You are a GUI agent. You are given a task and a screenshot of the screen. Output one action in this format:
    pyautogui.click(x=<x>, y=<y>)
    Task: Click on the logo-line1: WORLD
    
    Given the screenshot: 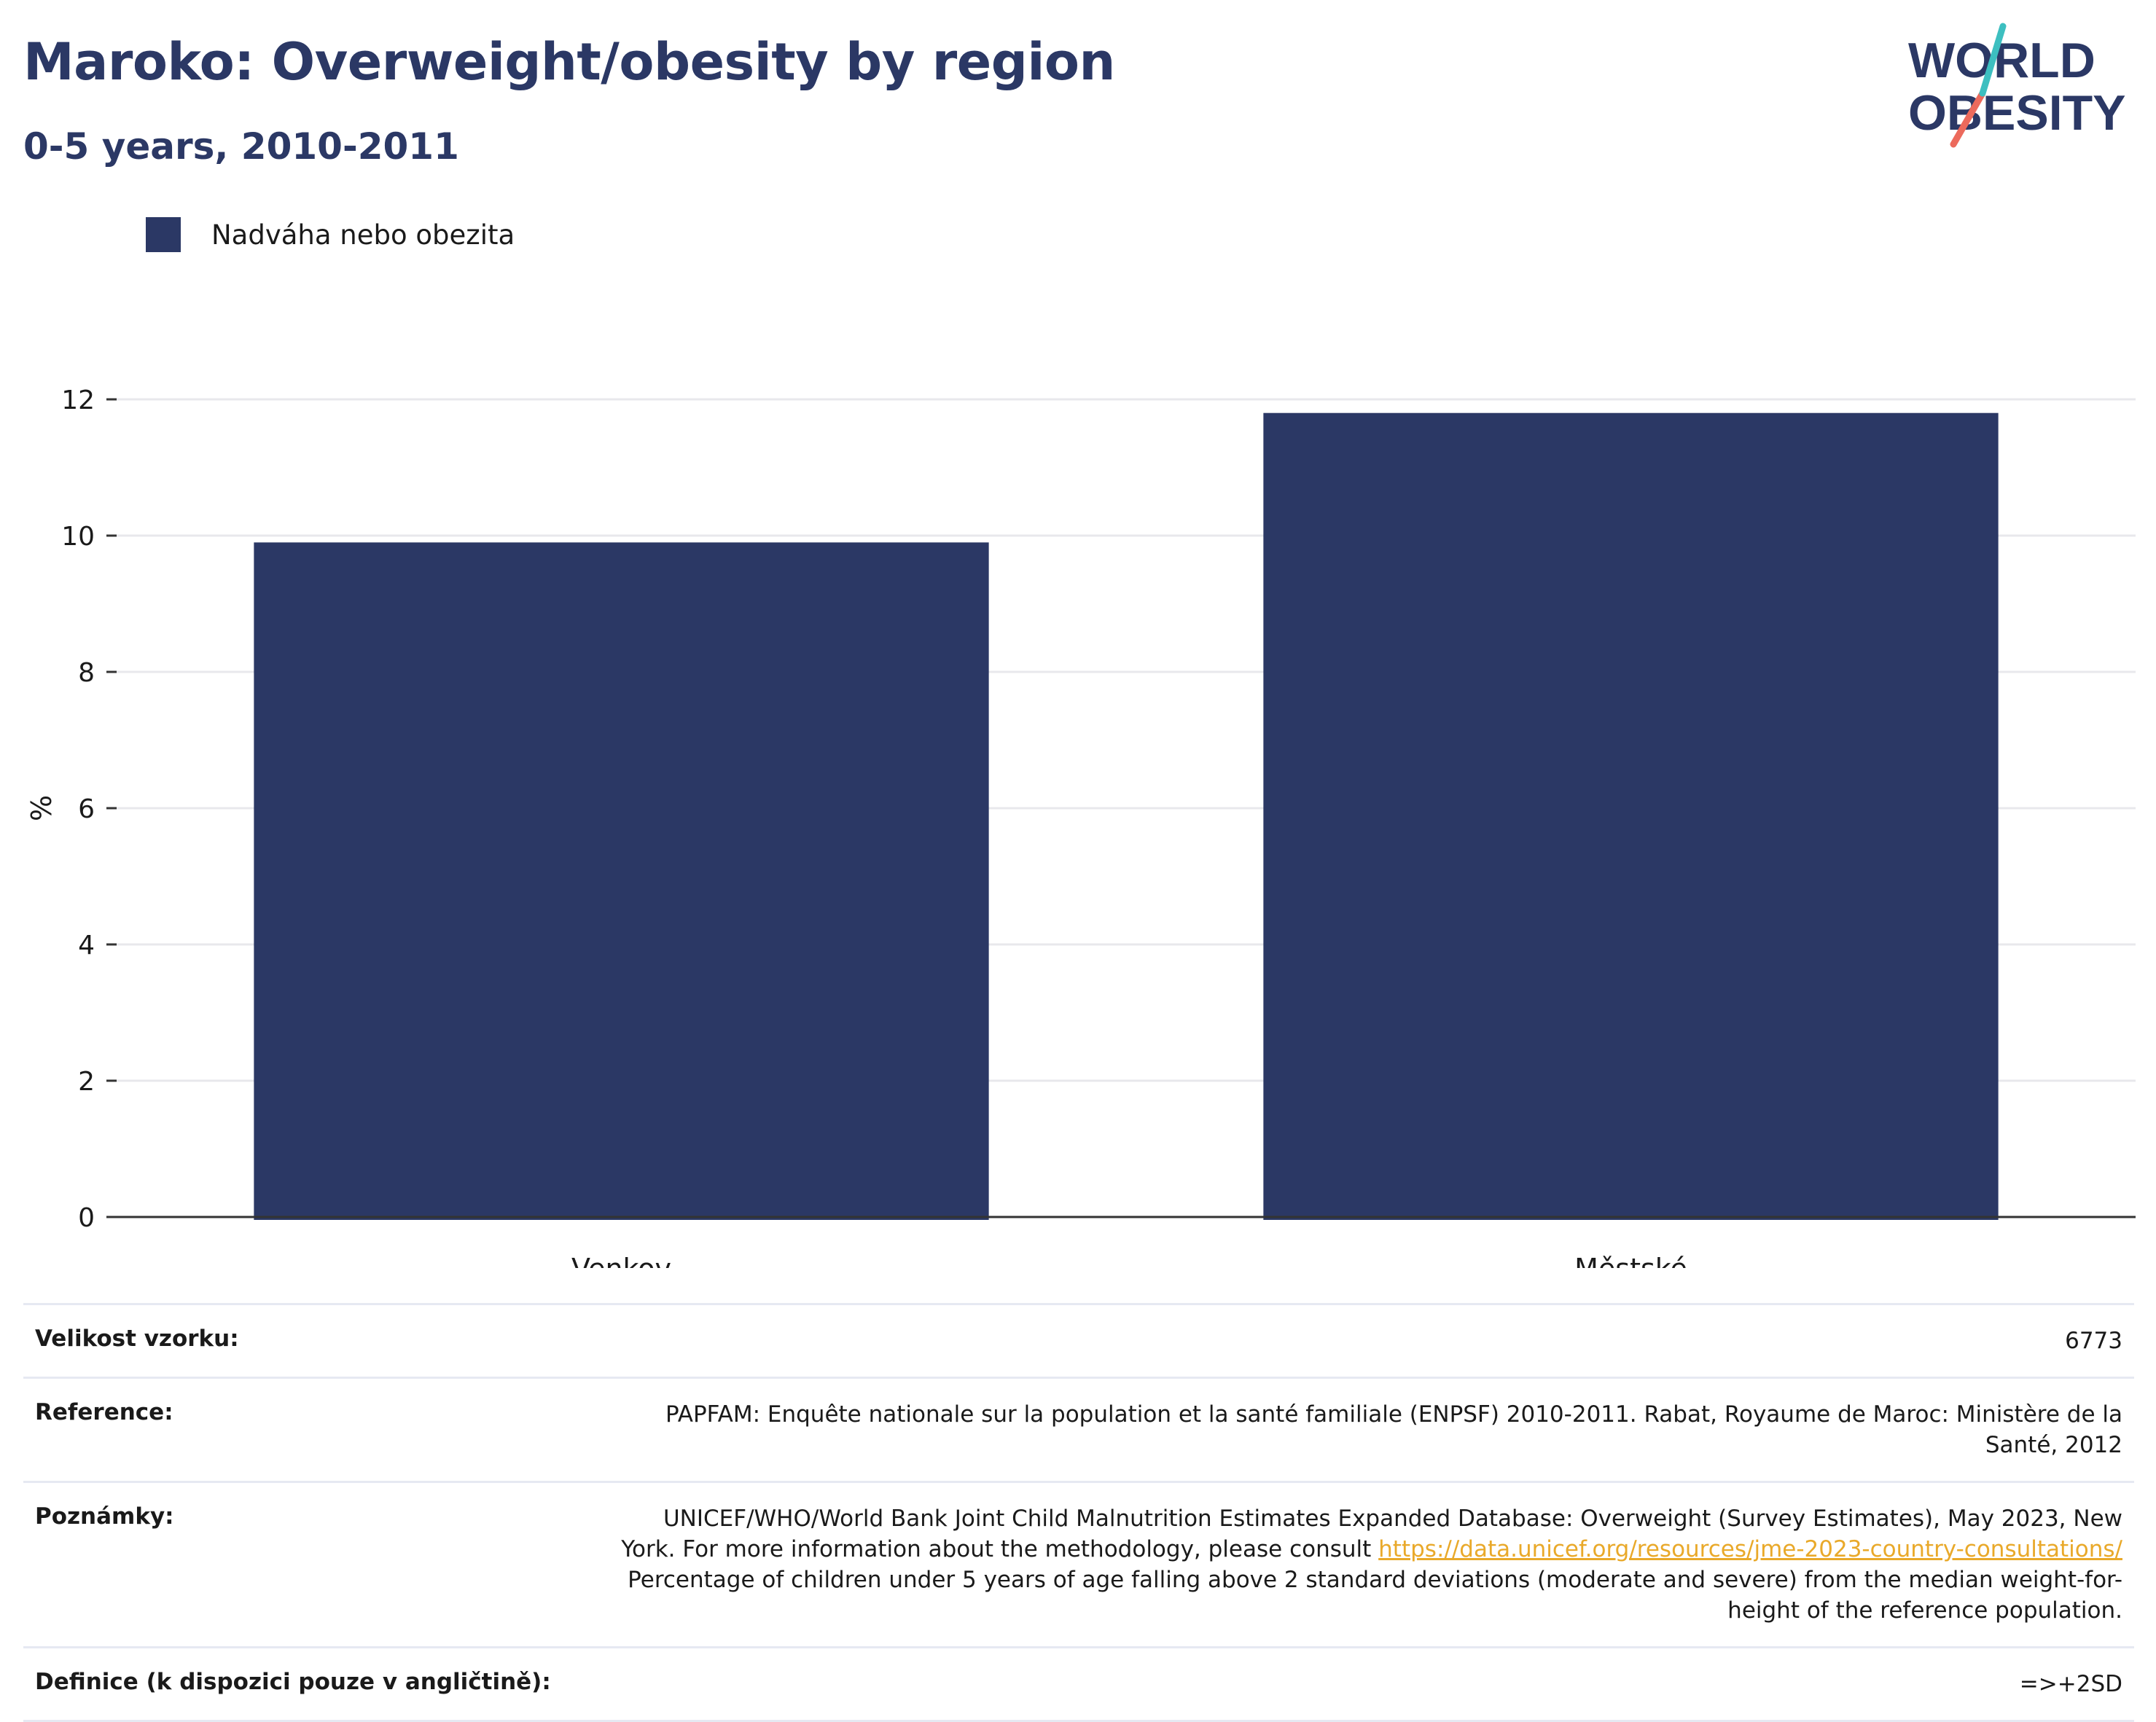 What is the action you would take?
    pyautogui.click(x=2002, y=60)
    